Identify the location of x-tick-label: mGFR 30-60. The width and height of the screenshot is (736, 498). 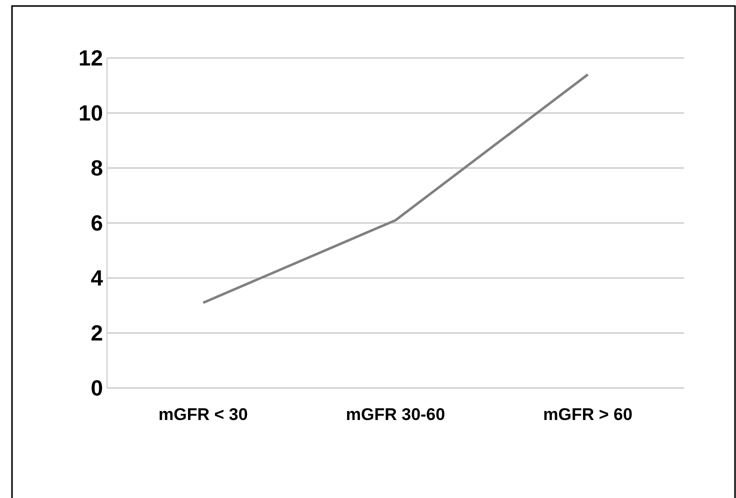
(396, 414).